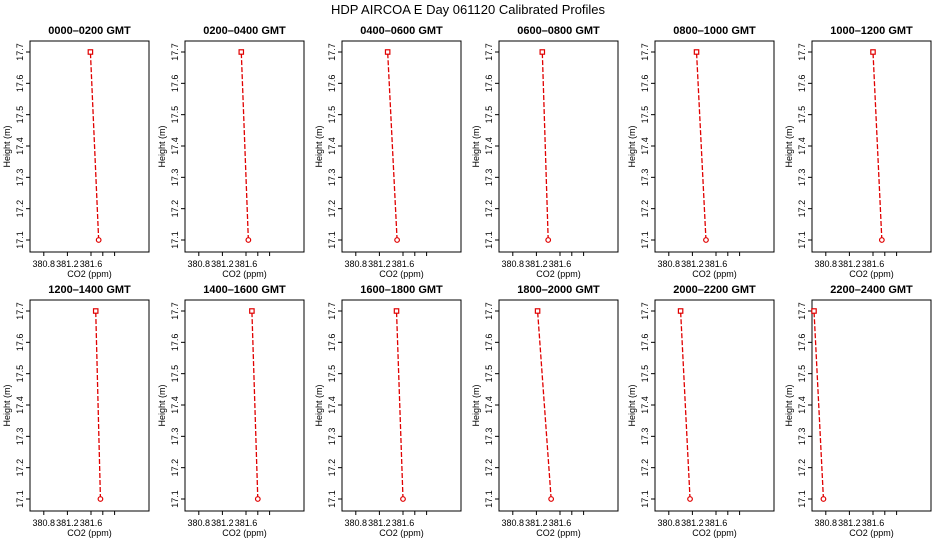  What do you see at coordinates (89, 290) in the screenshot?
I see `panel-title: 1200–1400 GMT` at bounding box center [89, 290].